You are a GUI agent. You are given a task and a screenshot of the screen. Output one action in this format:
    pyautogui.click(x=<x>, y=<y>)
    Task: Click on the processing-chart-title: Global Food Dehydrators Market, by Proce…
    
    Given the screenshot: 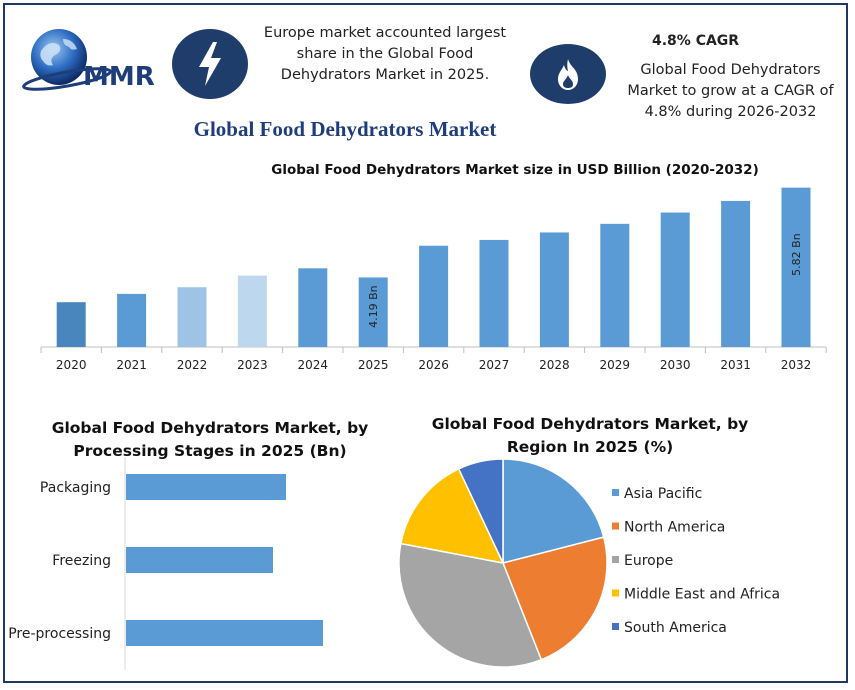 What is the action you would take?
    pyautogui.click(x=210, y=439)
    